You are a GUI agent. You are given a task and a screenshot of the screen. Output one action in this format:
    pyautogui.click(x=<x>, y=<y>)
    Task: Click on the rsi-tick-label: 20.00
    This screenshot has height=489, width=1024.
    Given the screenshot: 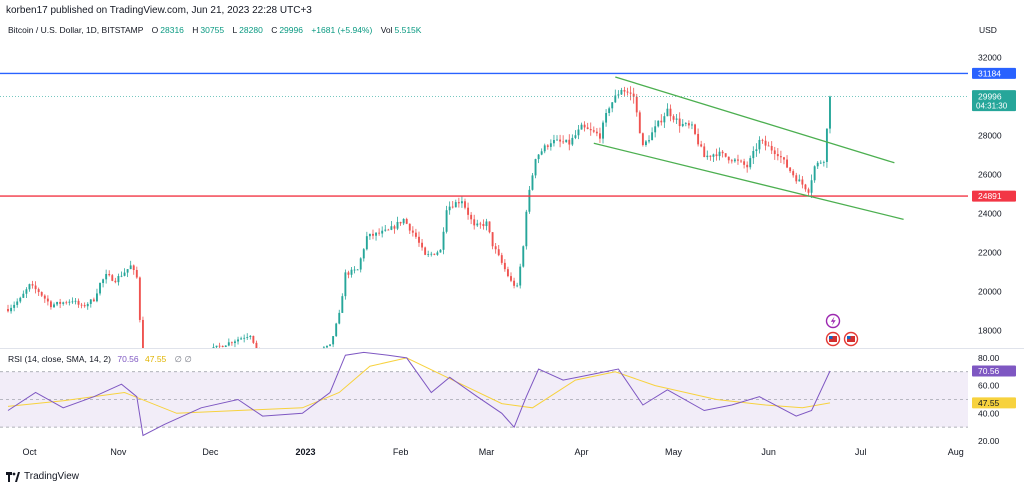 What is the action you would take?
    pyautogui.click(x=989, y=441)
    